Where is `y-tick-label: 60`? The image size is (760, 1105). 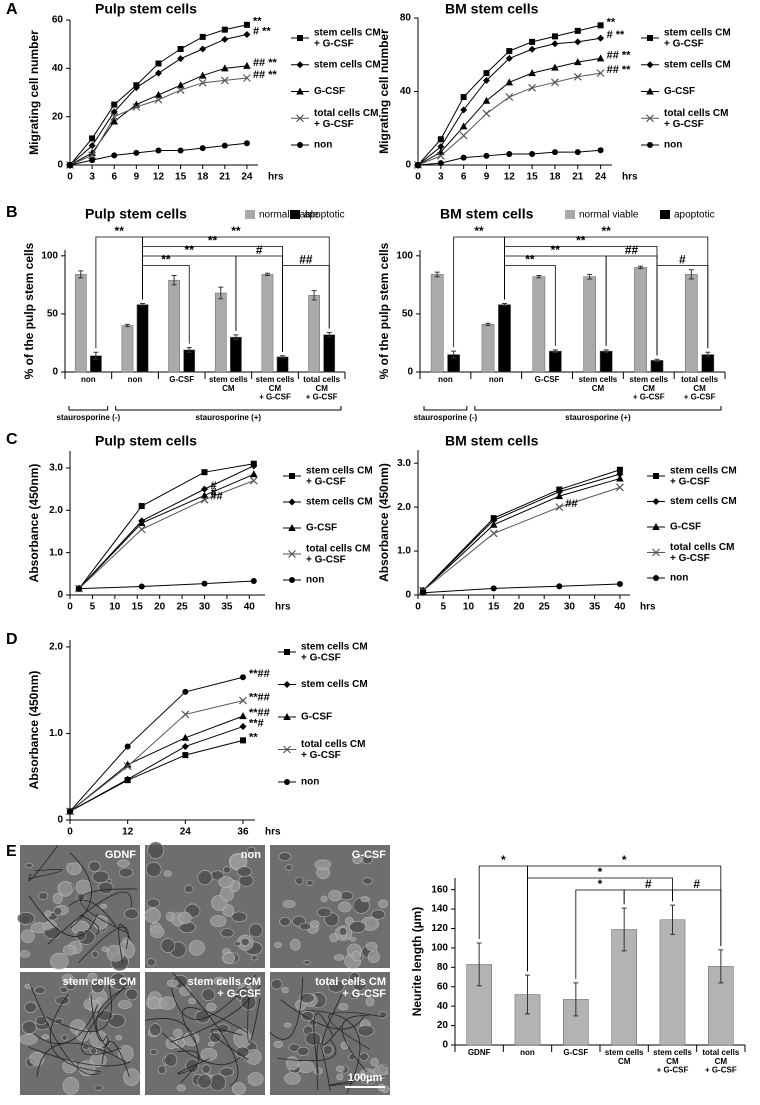
y-tick-label: 60 is located at coordinates (443, 986).